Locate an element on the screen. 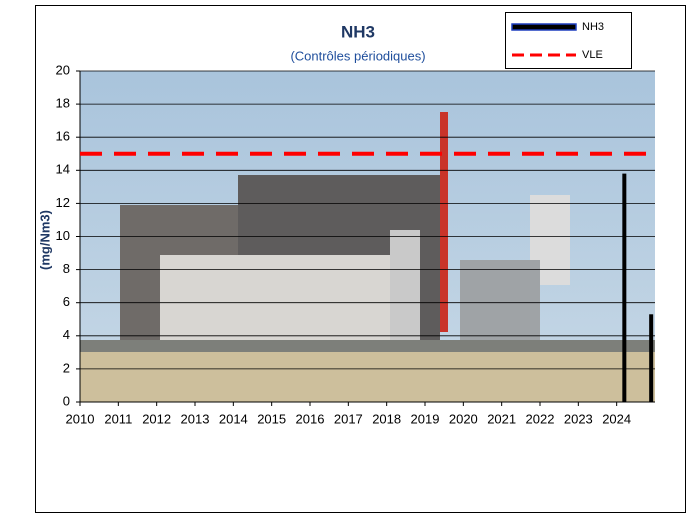  x-tick-label: 2011 is located at coordinates (118, 418).